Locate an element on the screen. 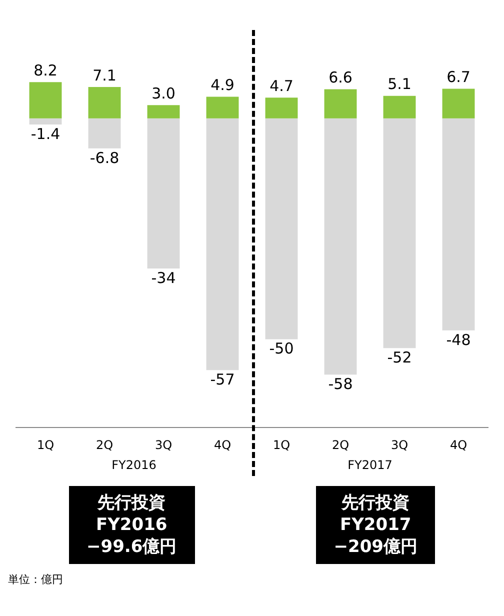 This screenshot has height=616, width=504. text: 単位：億円 is located at coordinates (36, 580).